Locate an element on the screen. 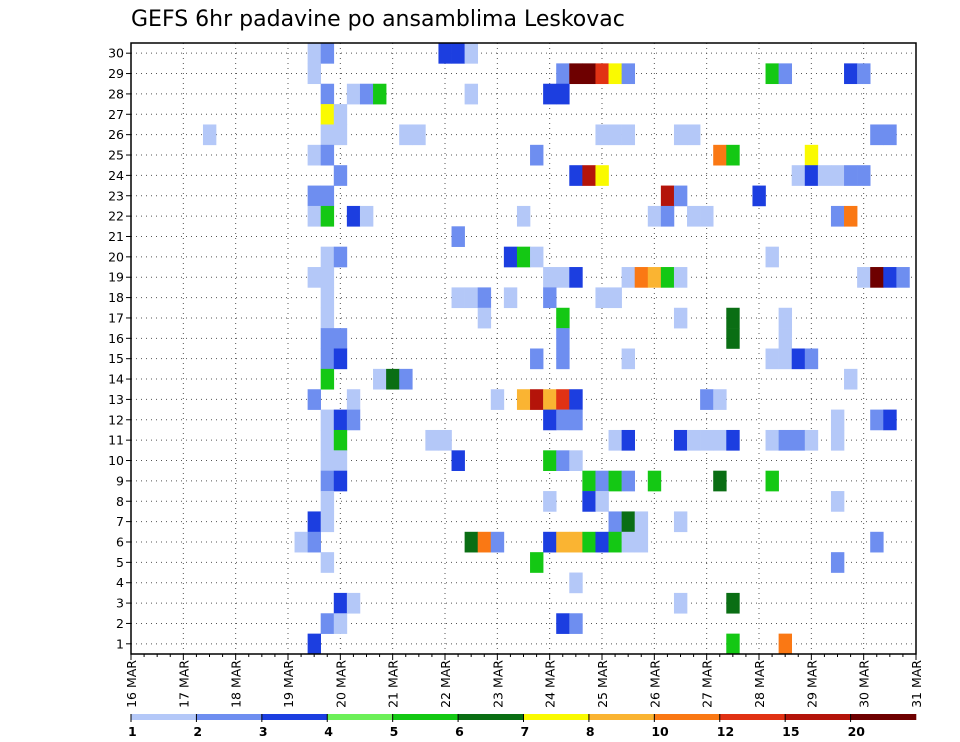  y-tick-label: 30 is located at coordinates (116, 53).